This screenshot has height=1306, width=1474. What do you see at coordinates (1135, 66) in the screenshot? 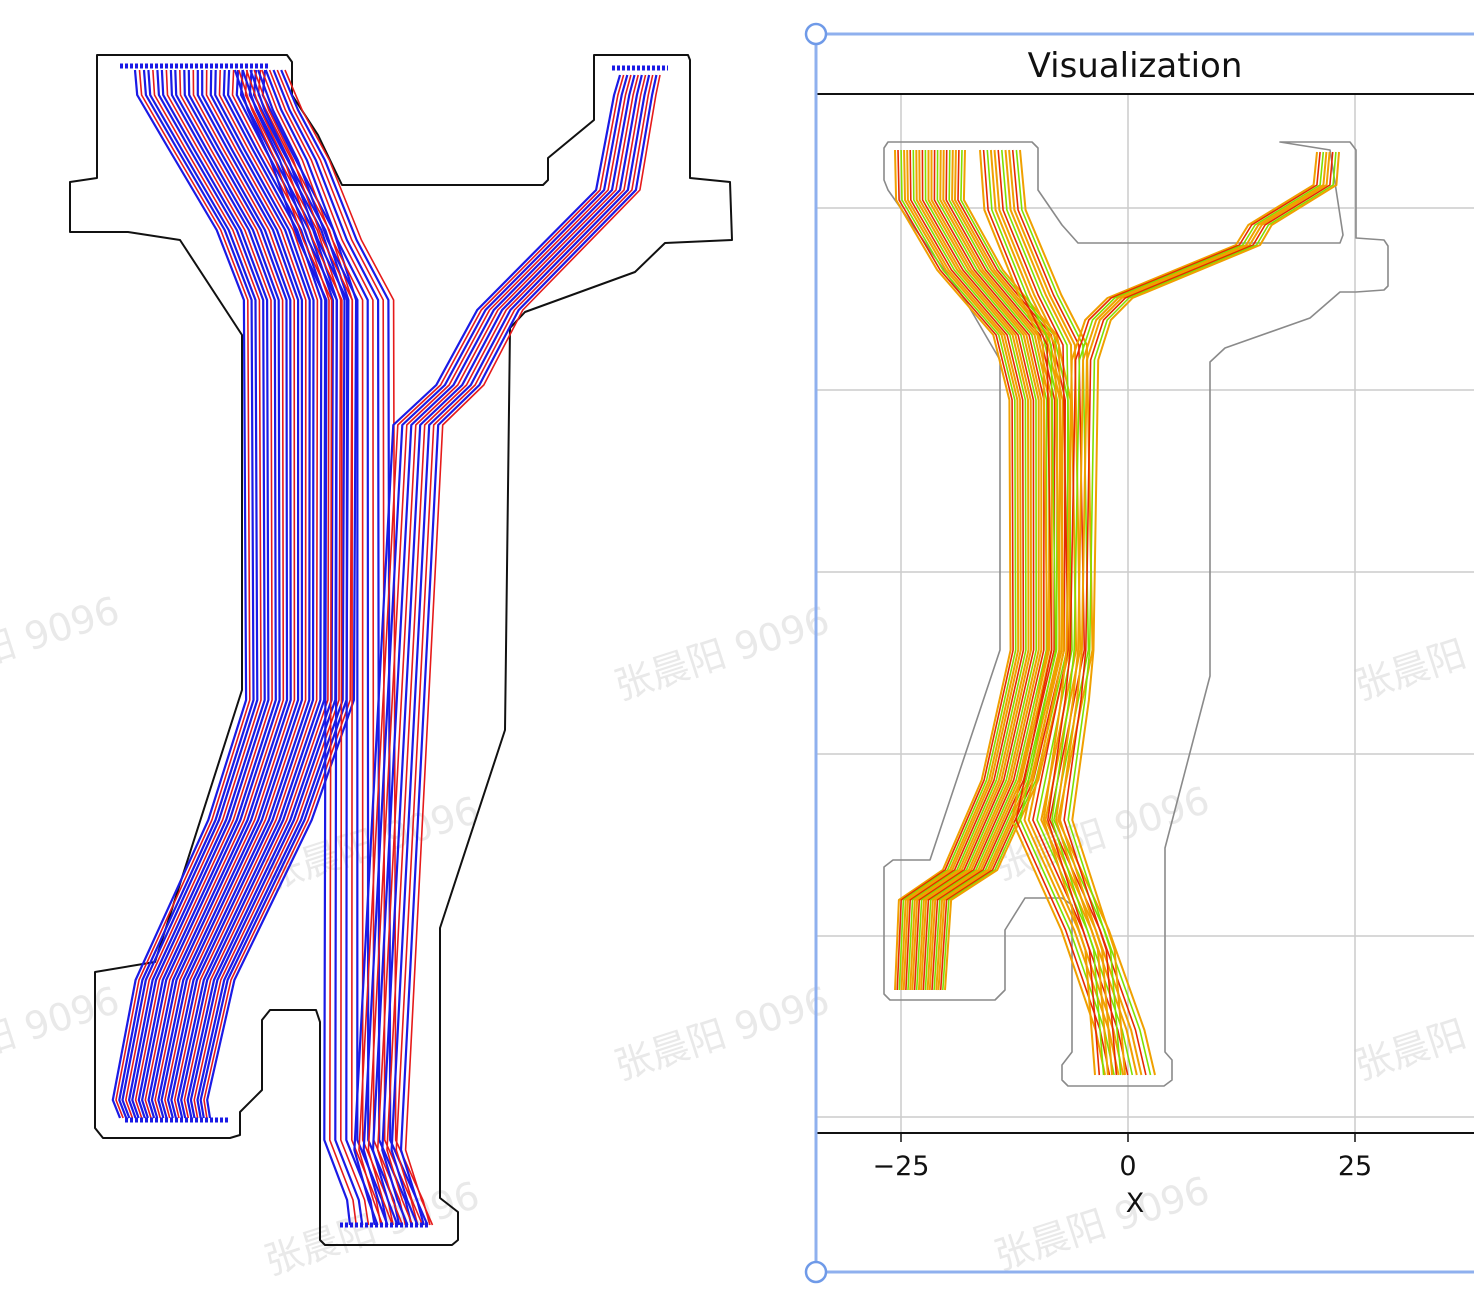
I see `plot-title: Visualization` at bounding box center [1135, 66].